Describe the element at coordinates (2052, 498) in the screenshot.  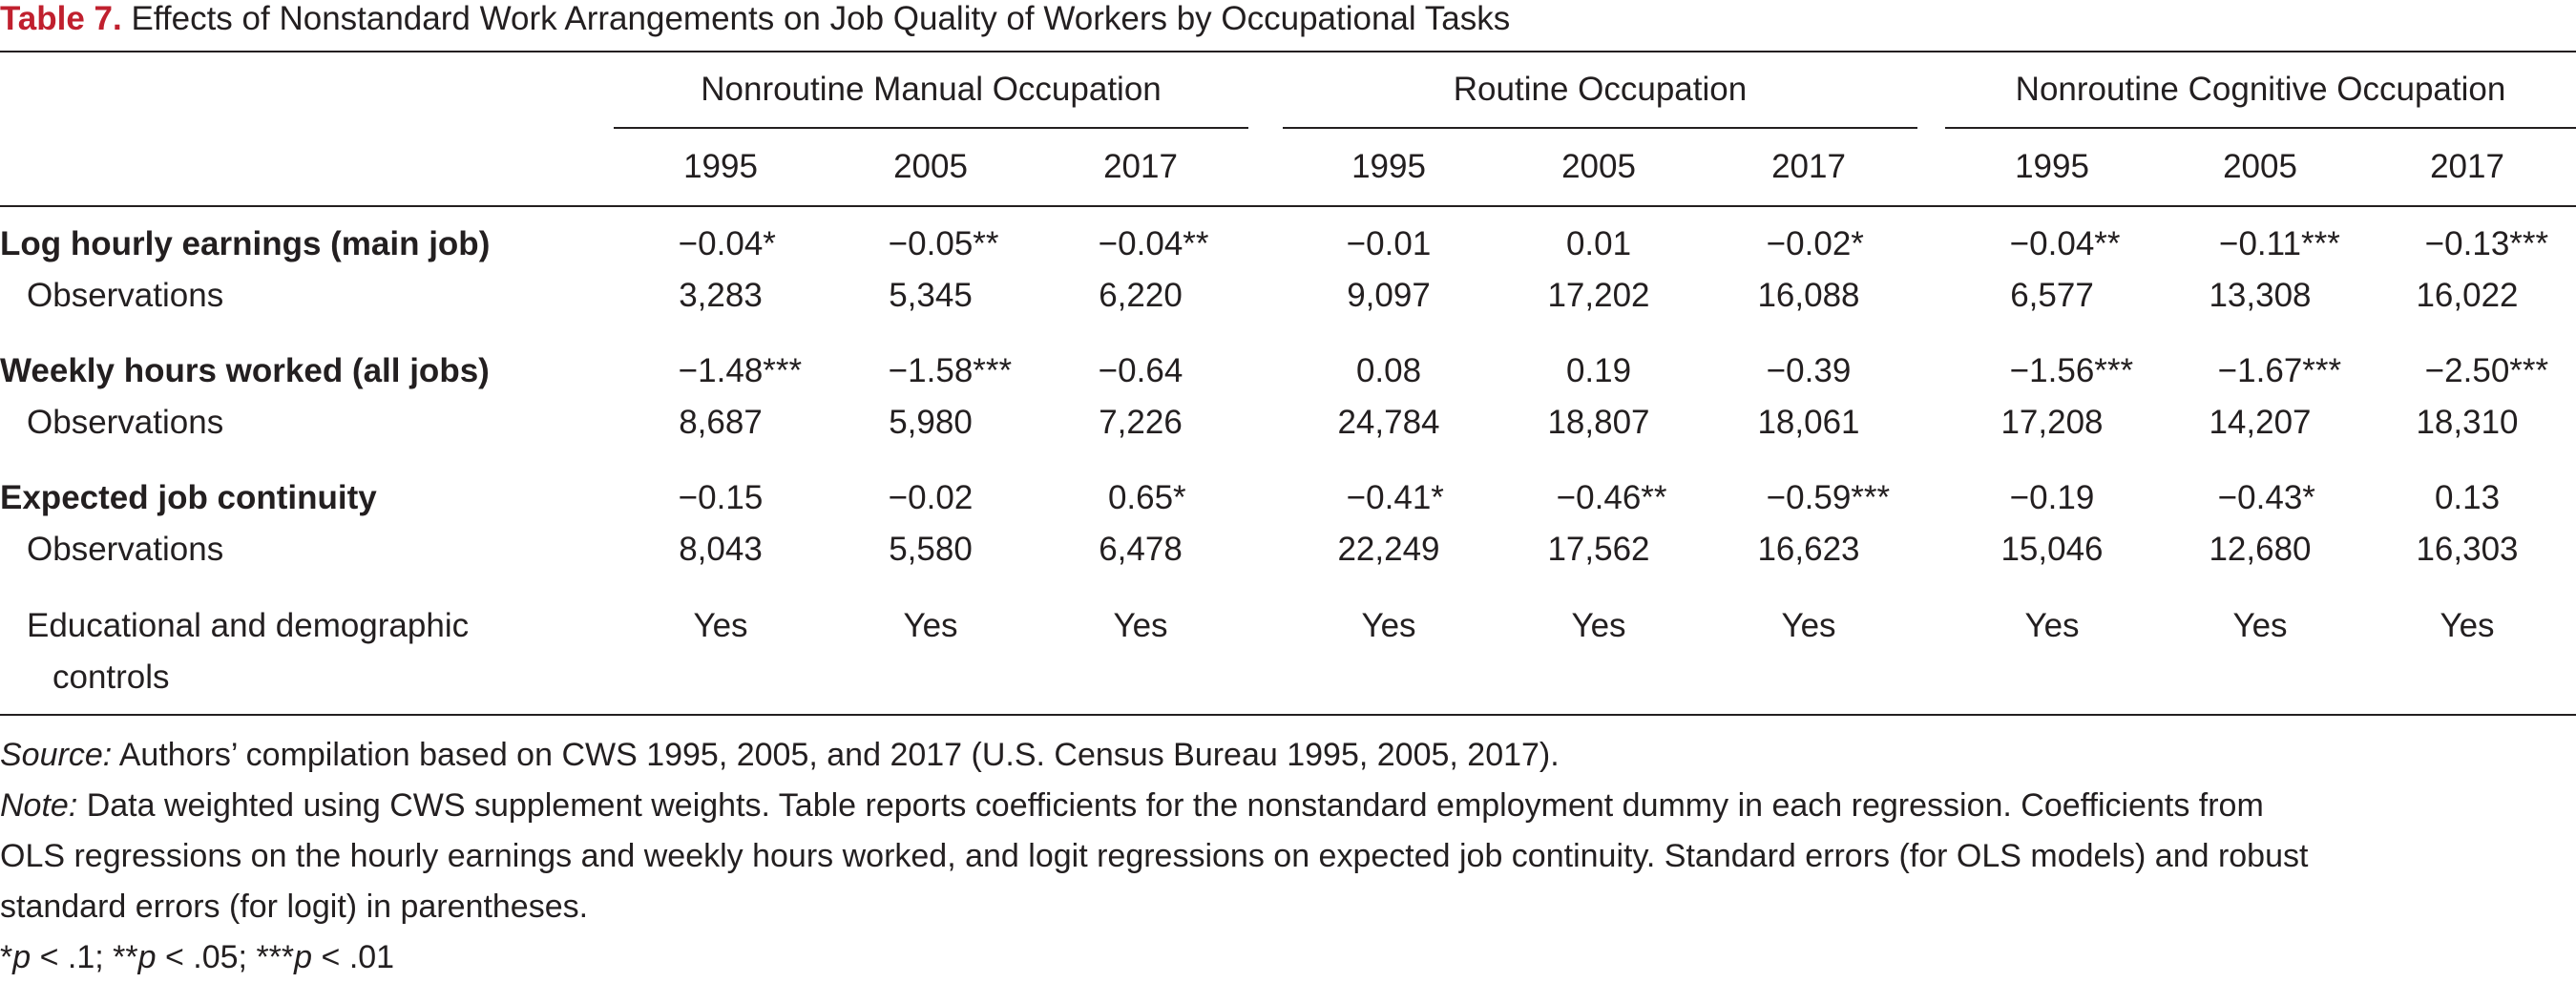
I see `table-cell: −0.19` at that location.